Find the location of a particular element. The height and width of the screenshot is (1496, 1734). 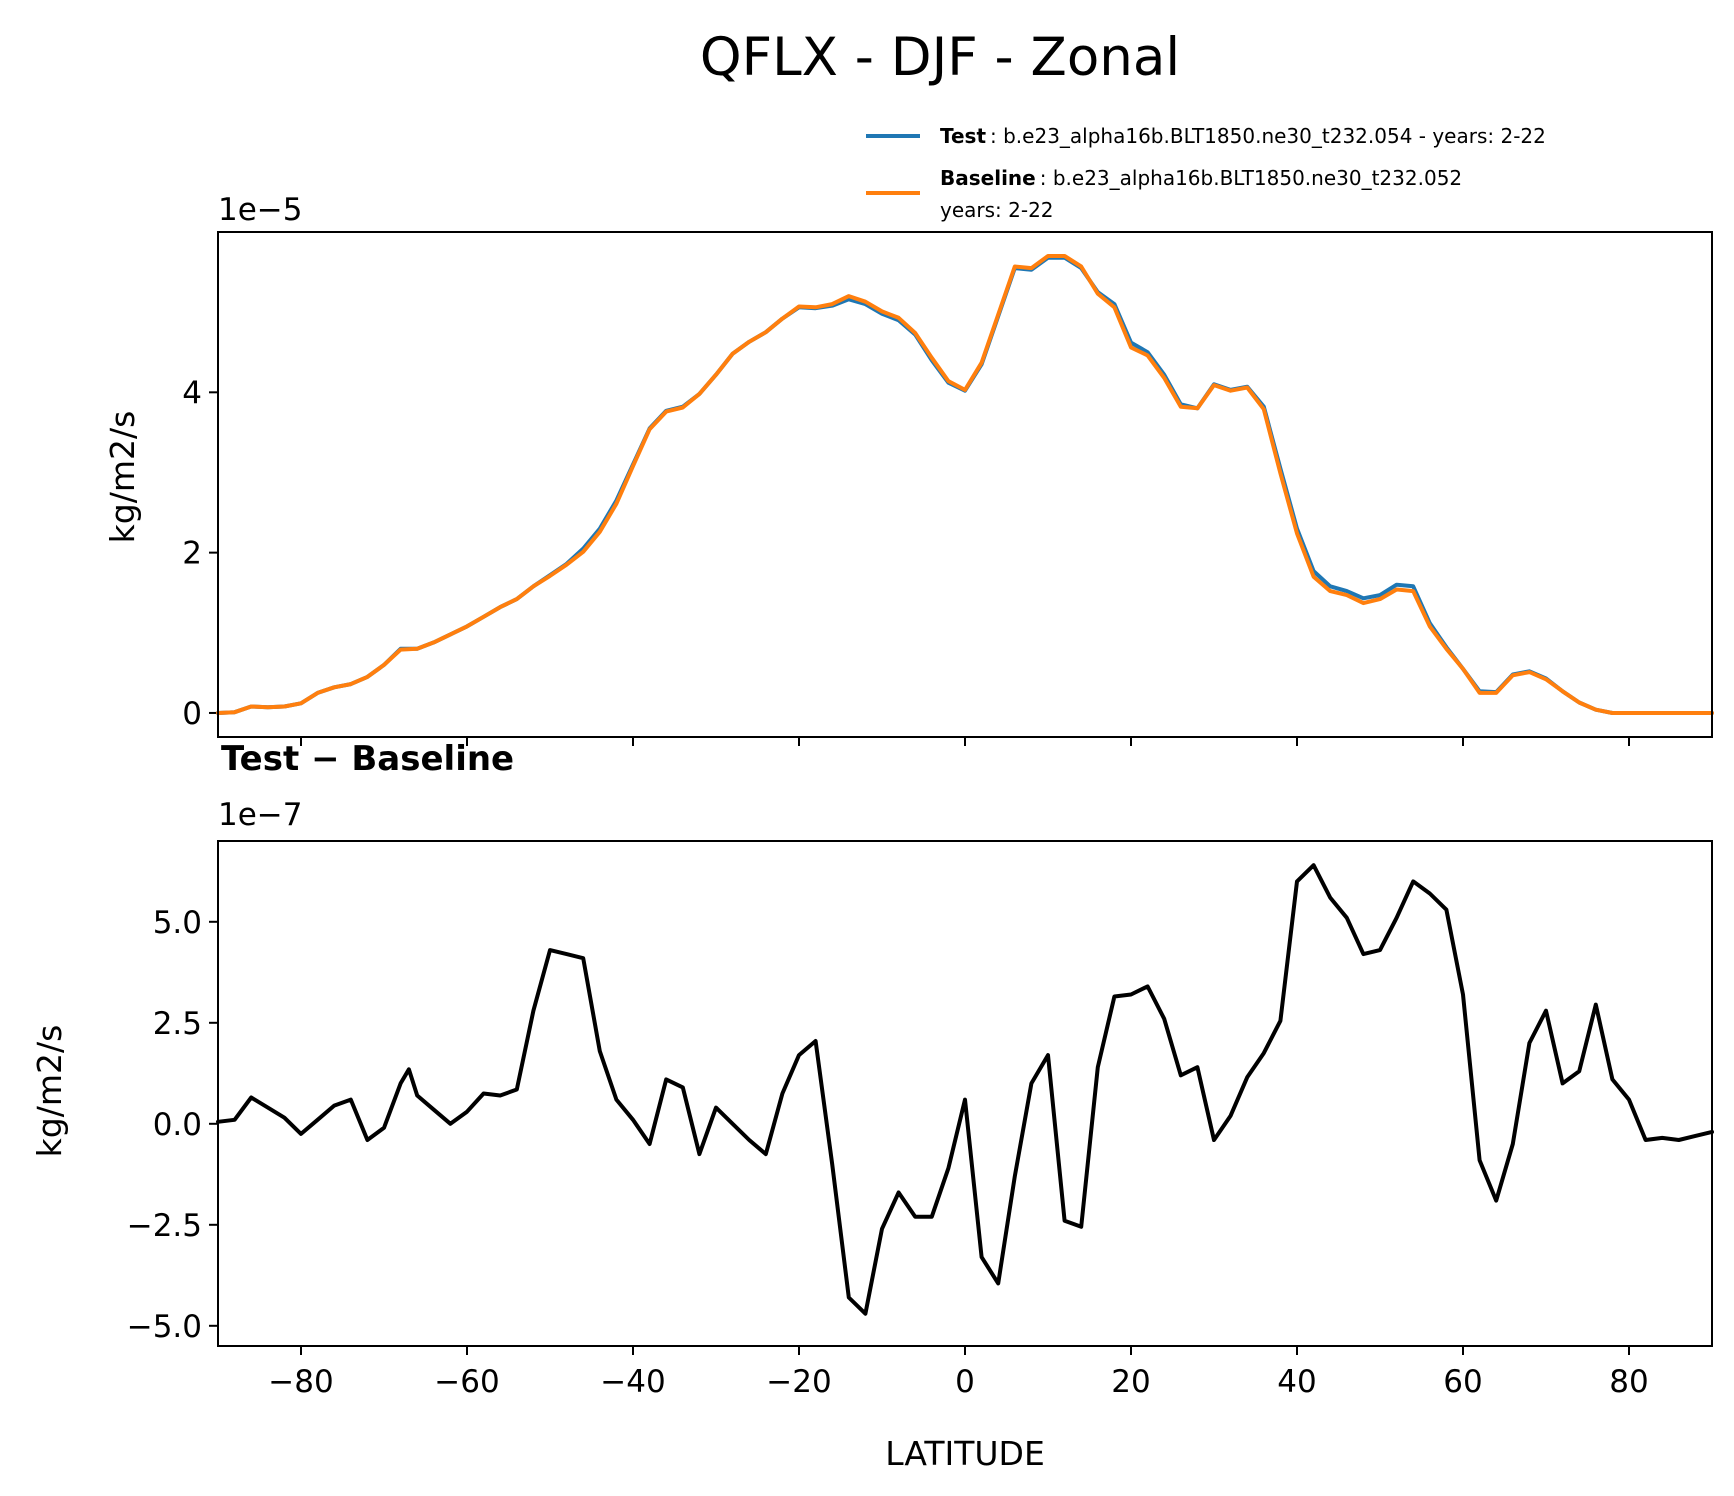

top-yticks: 0 2 4 is located at coordinates (200, 553).